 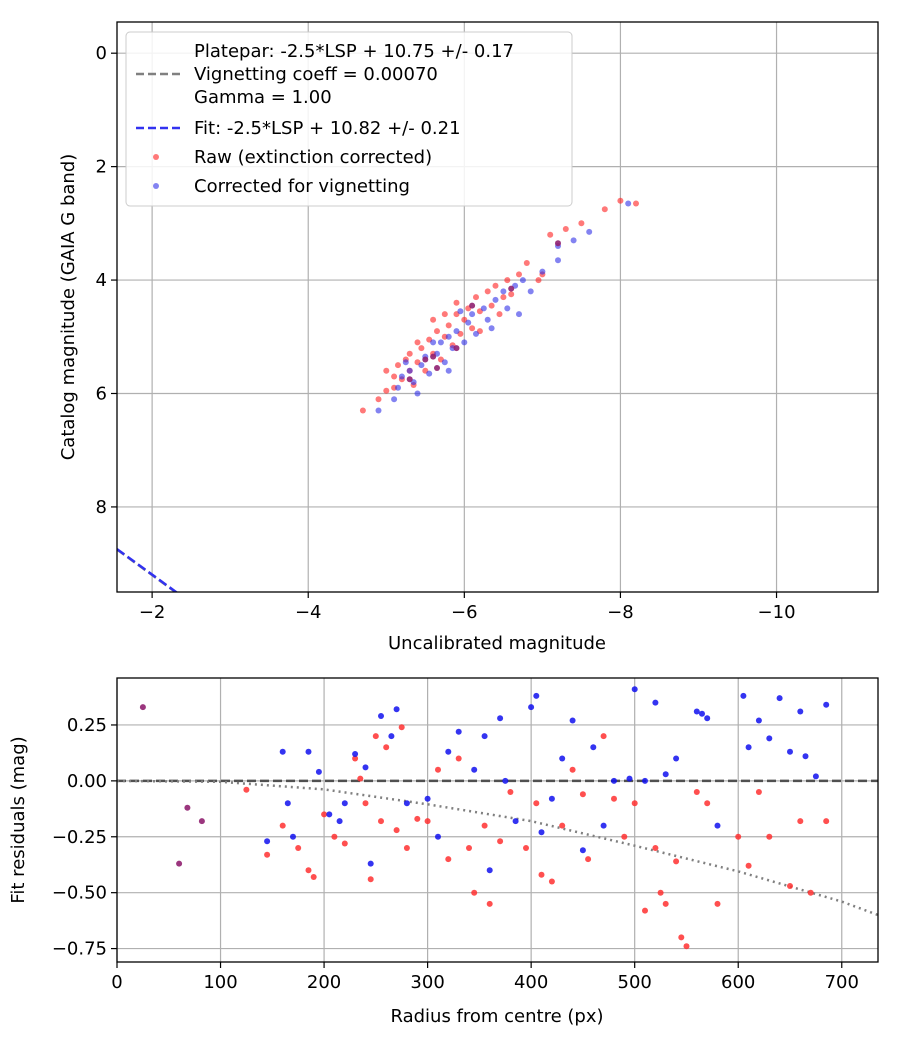 I want to click on bottom-ytick-label: −0.50, so click(x=79, y=893).